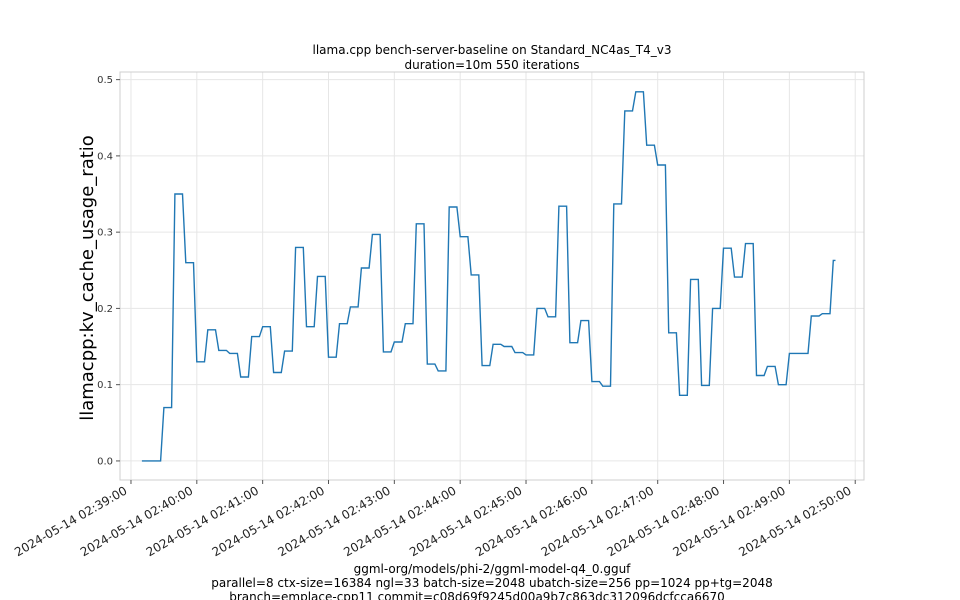  Describe the element at coordinates (105, 156) in the screenshot. I see `y-tick-label: 0.4` at that location.